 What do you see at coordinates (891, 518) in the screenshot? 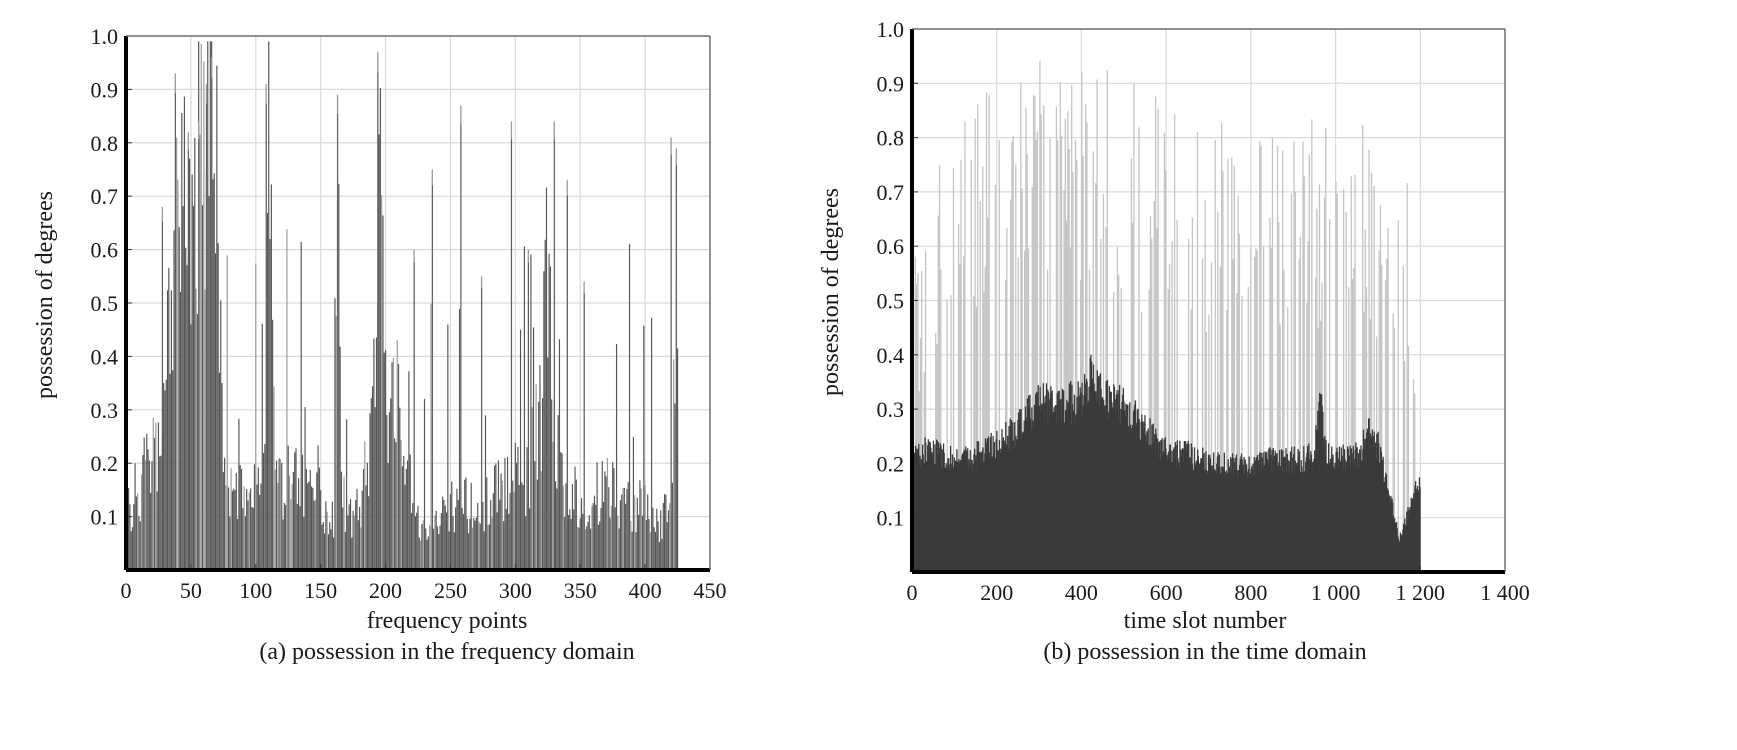
I see `y-tick-label: 0.1` at bounding box center [891, 518].